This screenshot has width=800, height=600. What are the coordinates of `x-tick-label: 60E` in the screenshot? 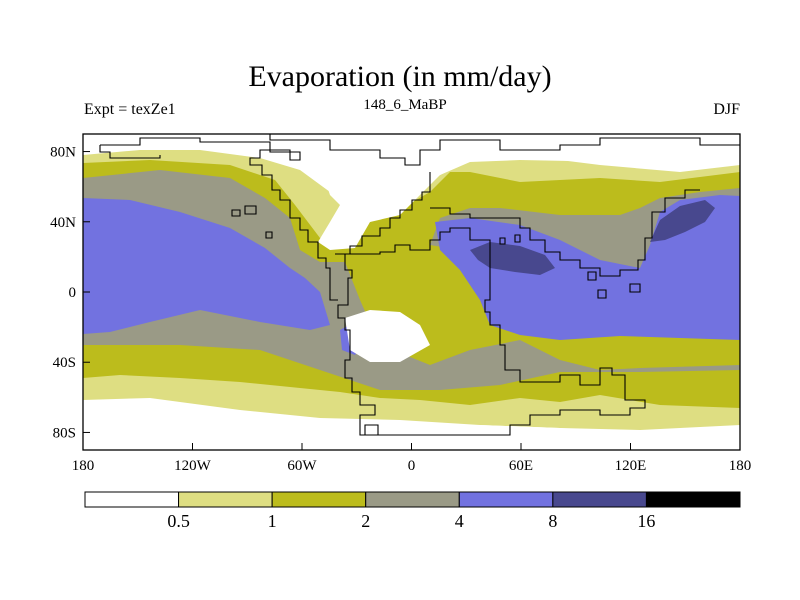 It's located at (521, 466).